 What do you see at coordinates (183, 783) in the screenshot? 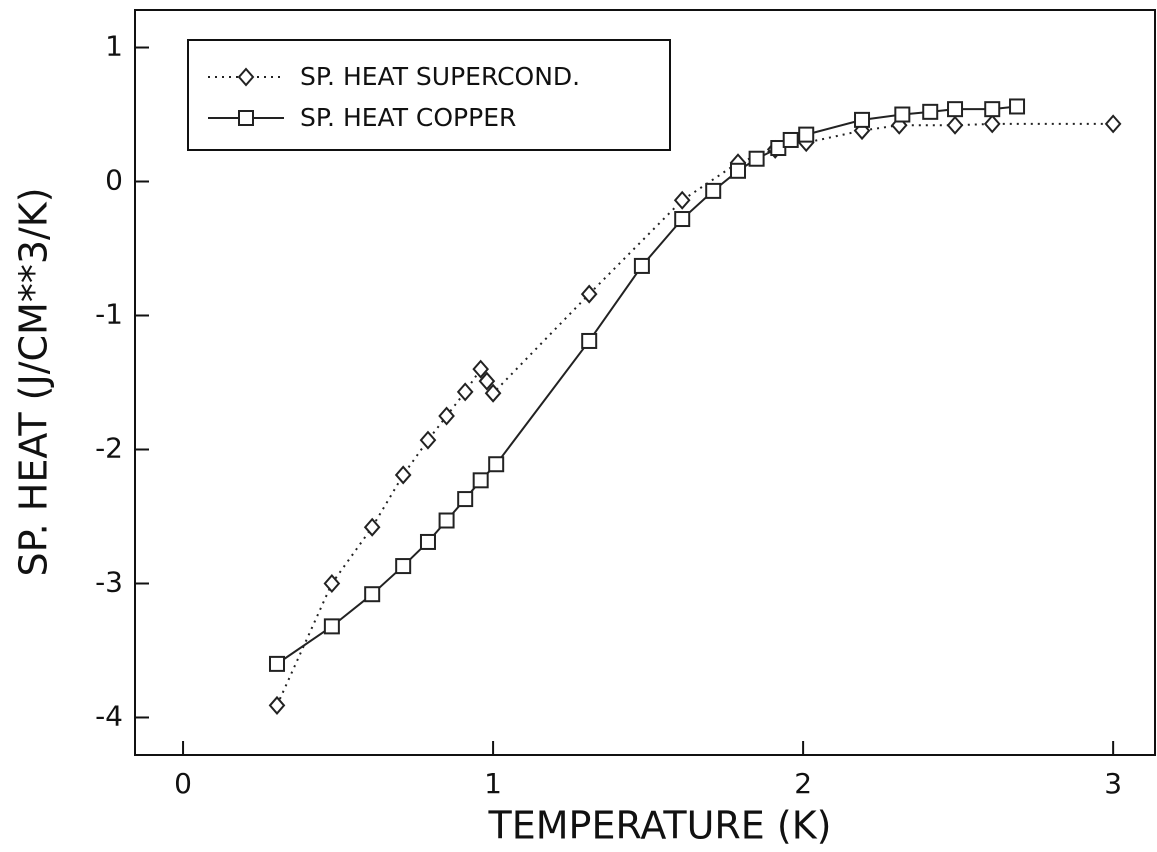
I see `x-tick-label: 0` at bounding box center [183, 783].